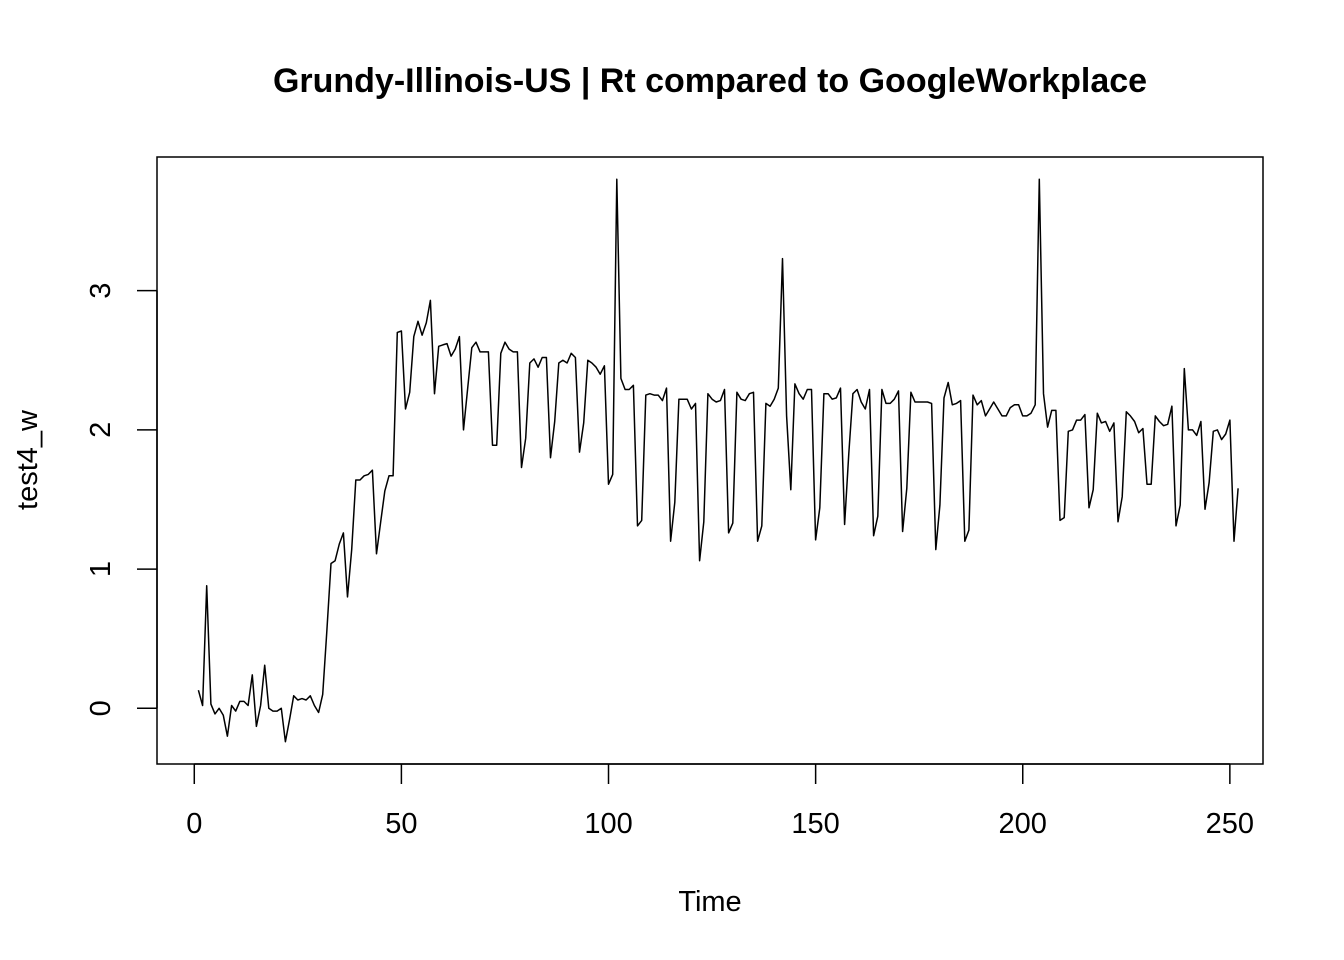  I want to click on y-tick-label: 2, so click(101, 430).